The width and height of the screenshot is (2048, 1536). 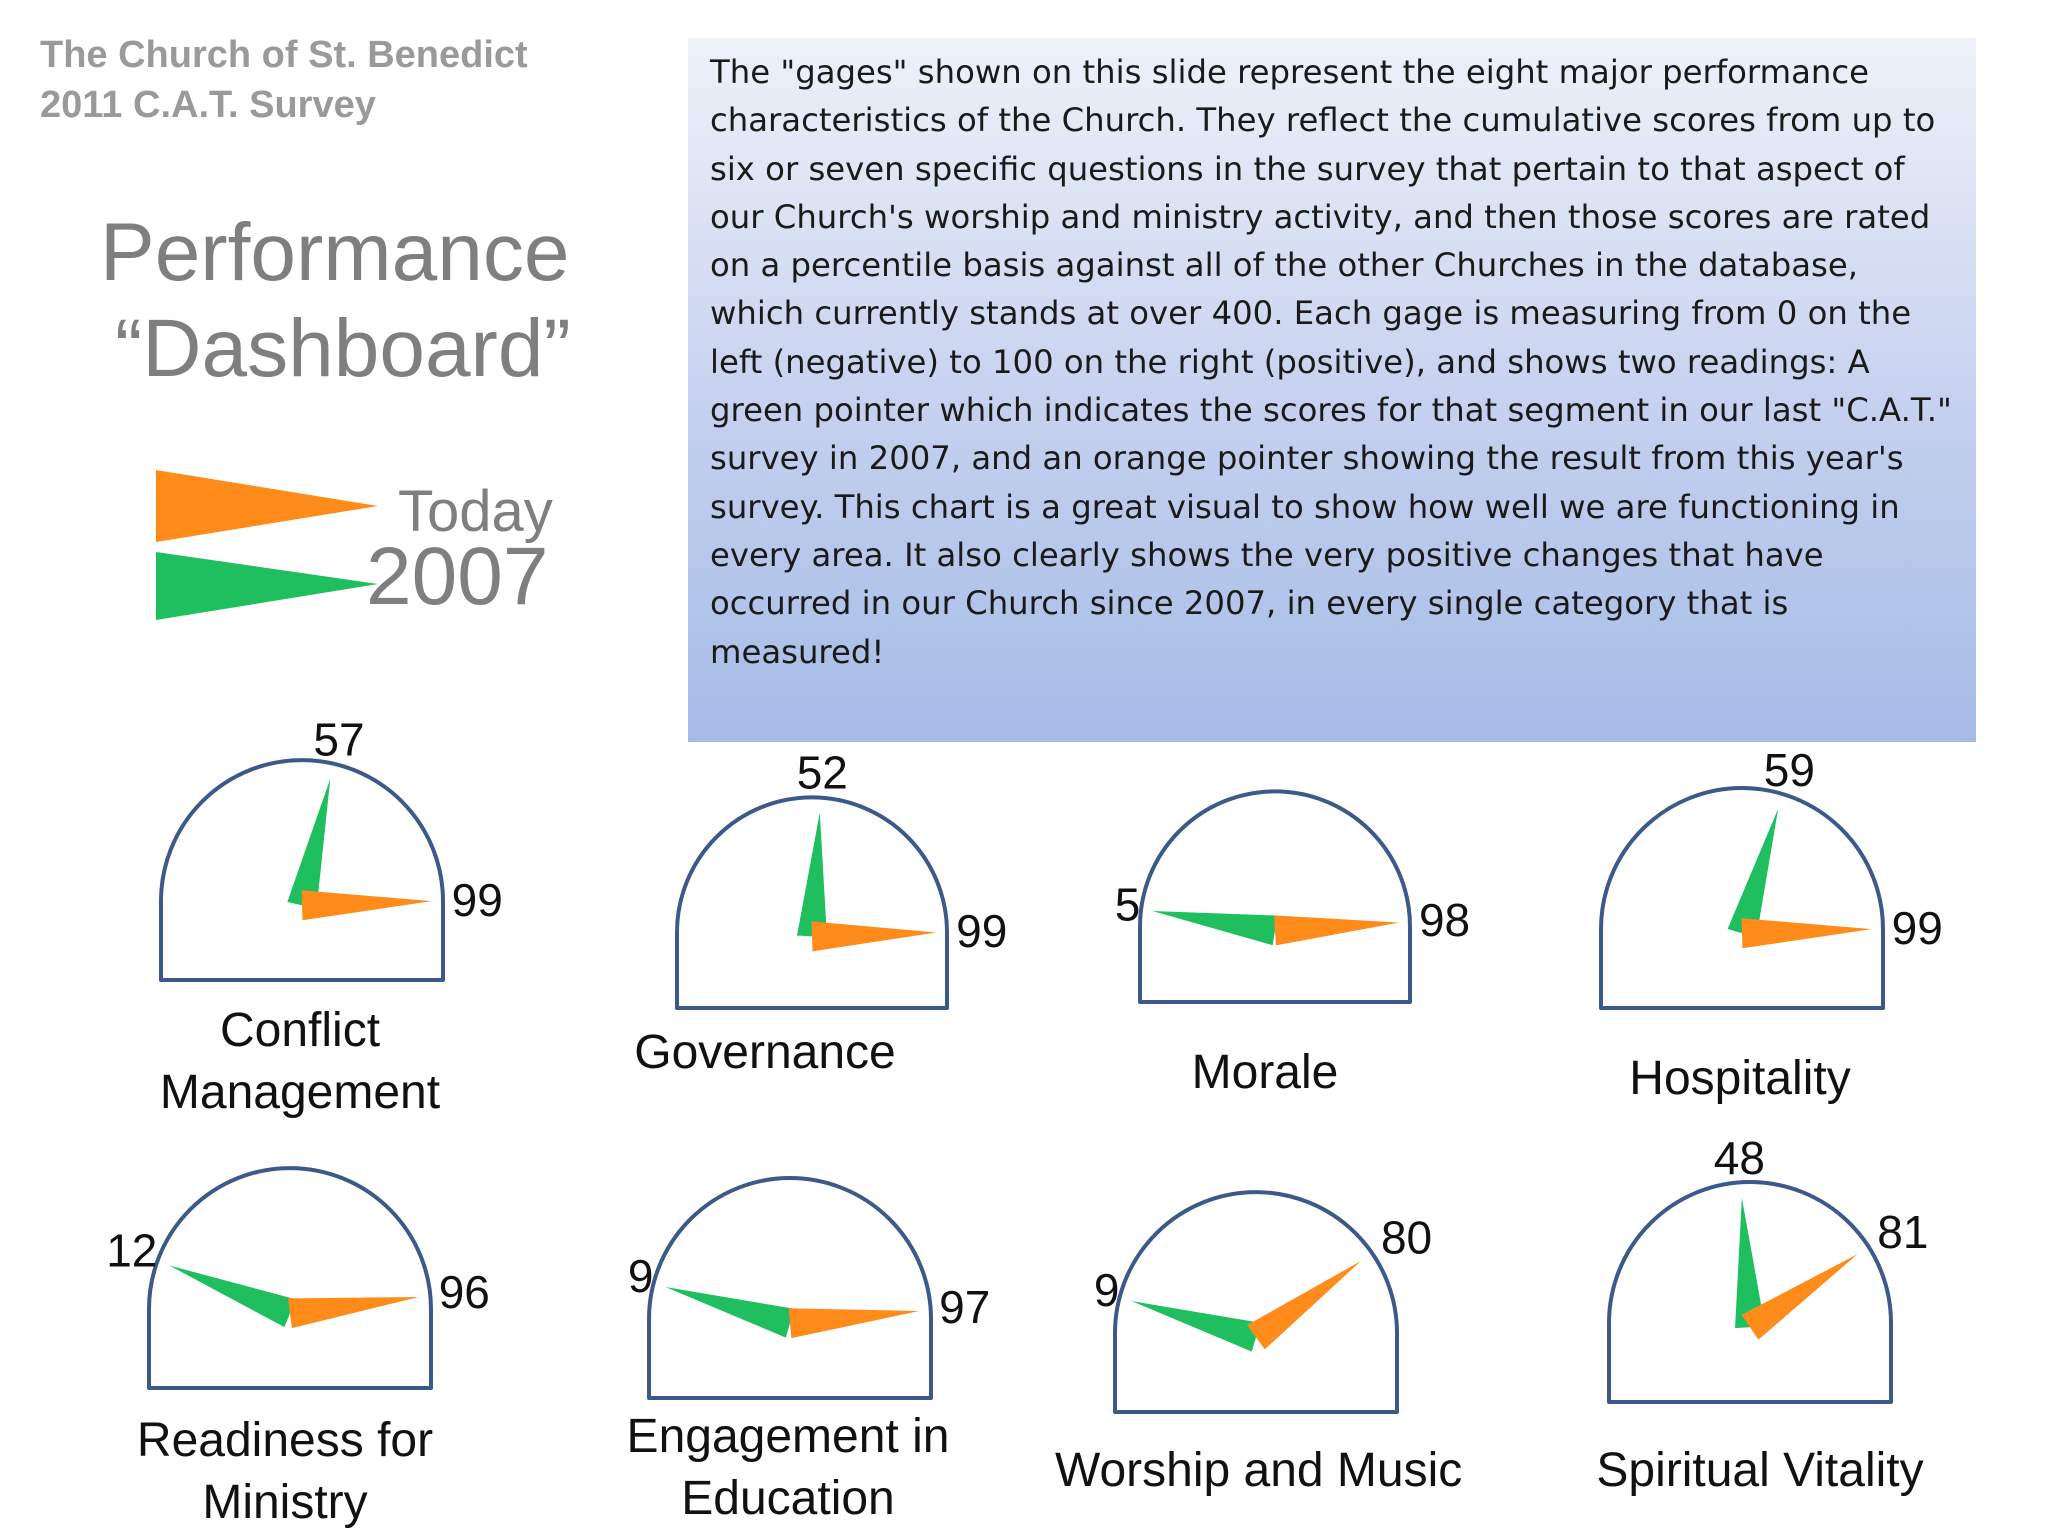 I want to click on title-line-1: Performance, so click(x=335, y=252).